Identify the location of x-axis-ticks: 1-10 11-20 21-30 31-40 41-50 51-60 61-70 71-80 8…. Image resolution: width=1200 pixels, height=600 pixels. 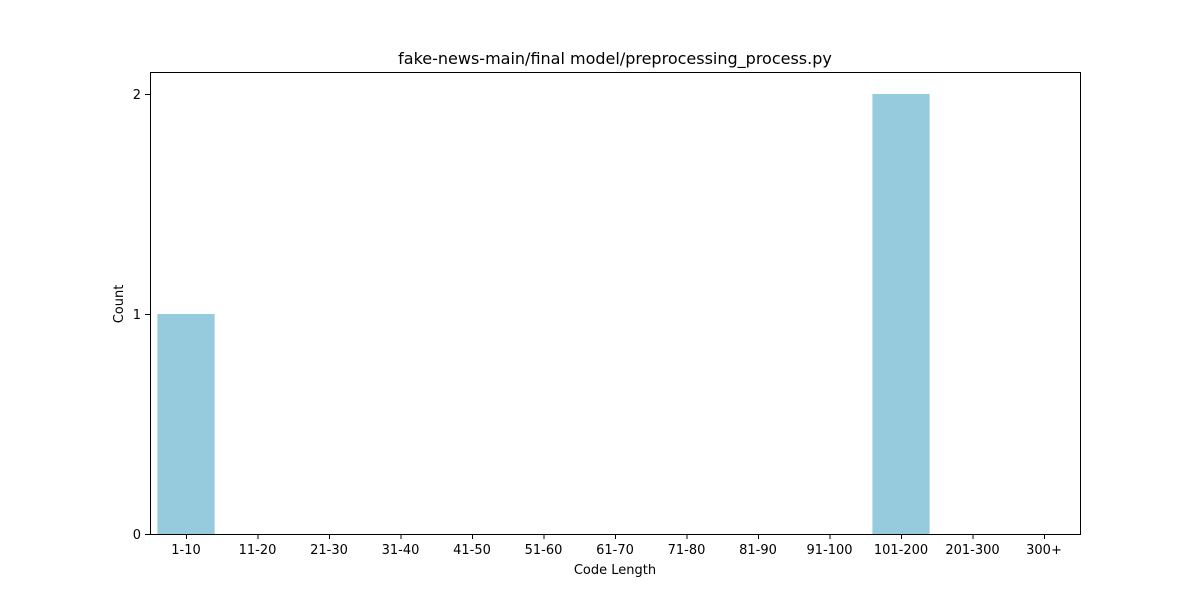
(616, 546).